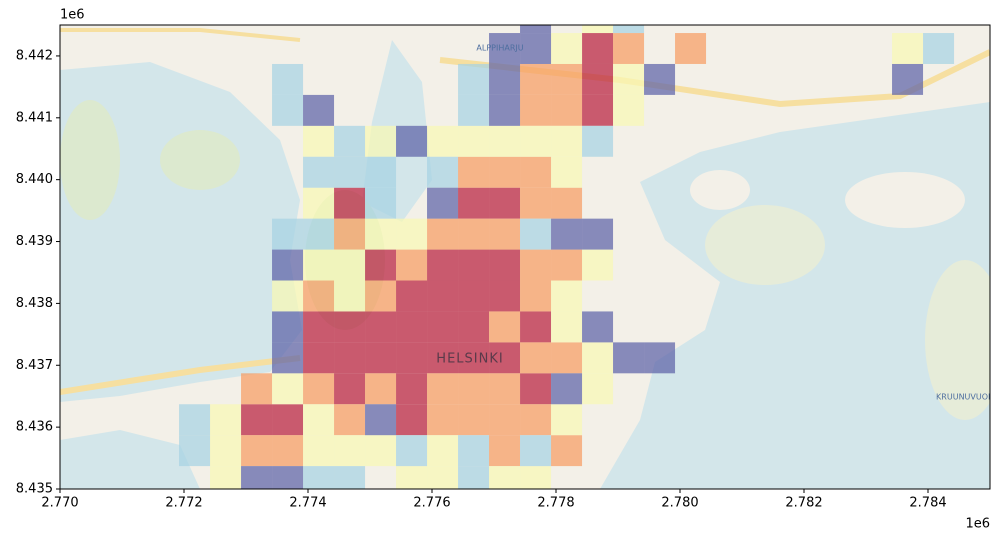  I want to click on x-tick-label: 2.772, so click(183, 503).